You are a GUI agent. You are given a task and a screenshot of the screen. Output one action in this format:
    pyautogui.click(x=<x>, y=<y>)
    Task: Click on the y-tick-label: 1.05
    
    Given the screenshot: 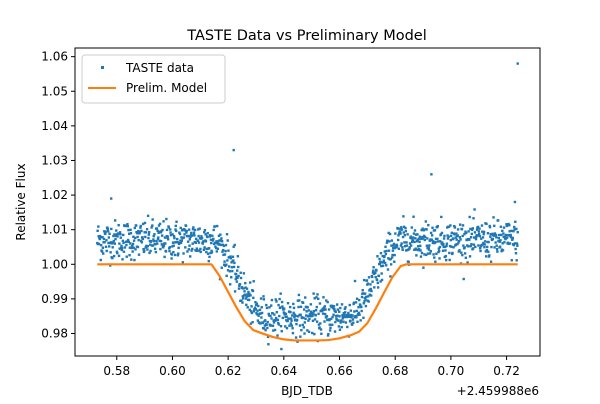 What is the action you would take?
    pyautogui.click(x=54, y=91)
    